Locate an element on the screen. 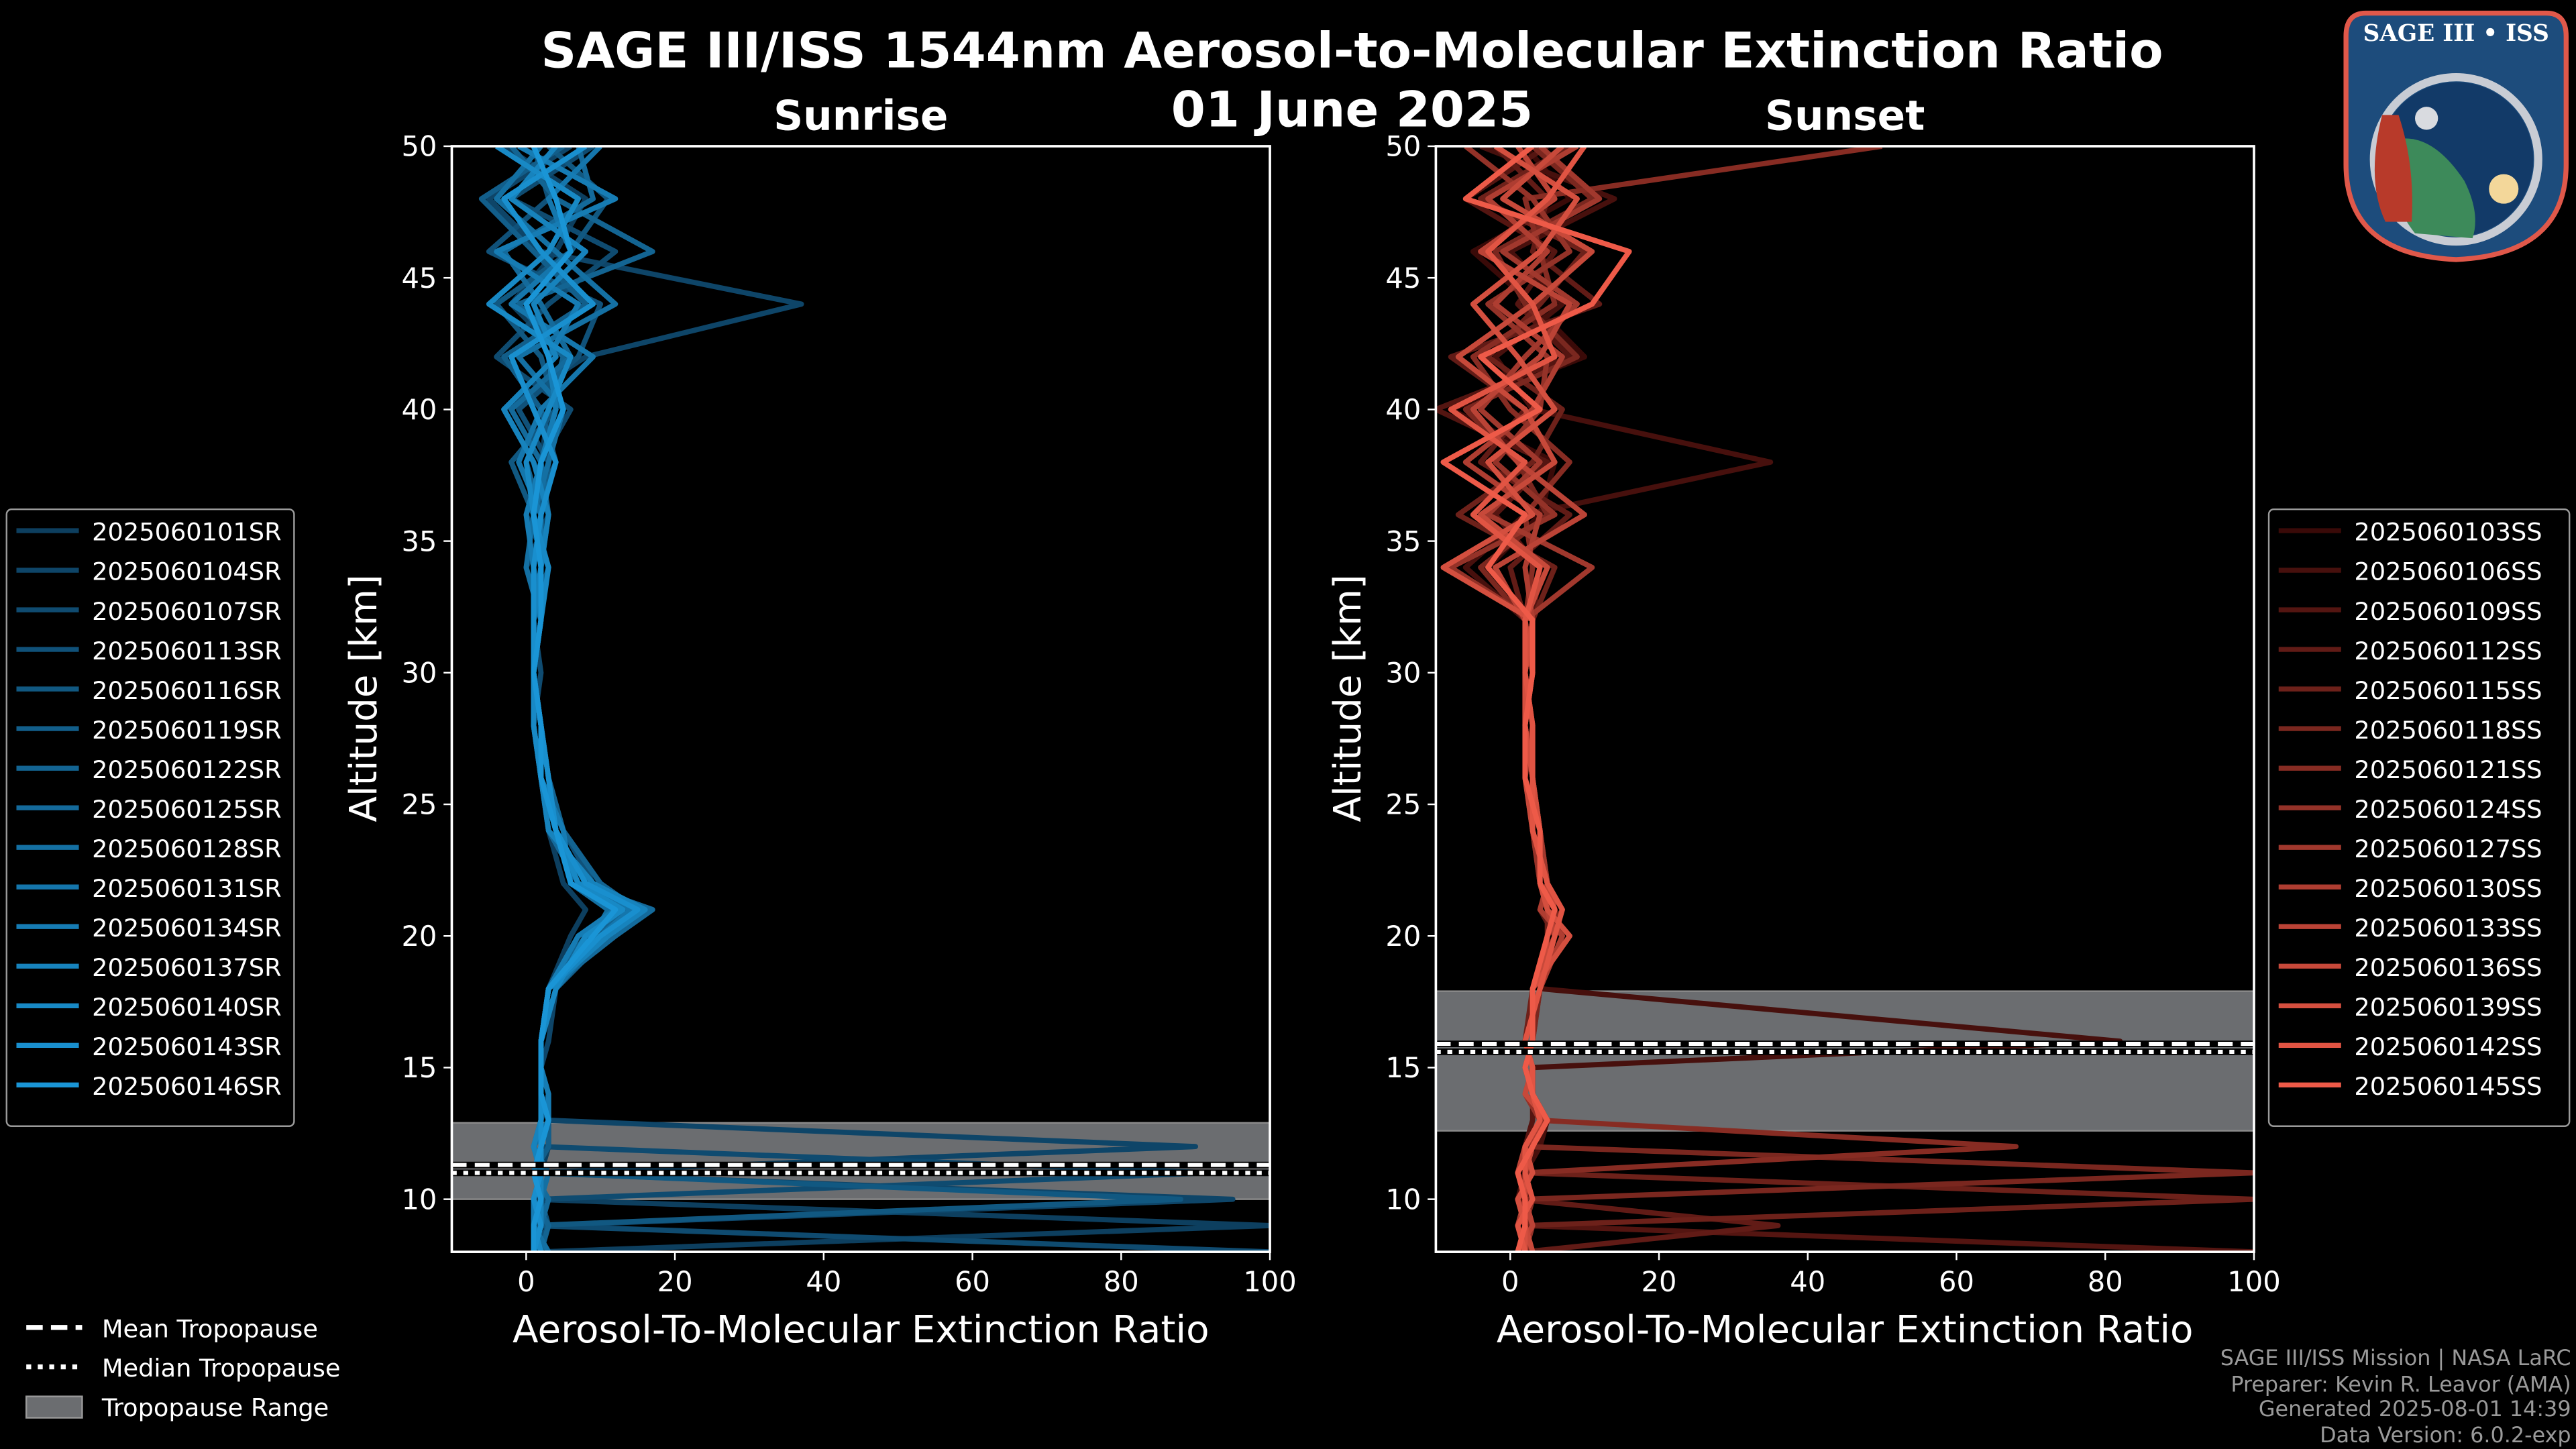 The height and width of the screenshot is (1449, 2576). footer-preparer: Preparer: Kevin R. Leavor (AMA) is located at coordinates (2401, 1384).